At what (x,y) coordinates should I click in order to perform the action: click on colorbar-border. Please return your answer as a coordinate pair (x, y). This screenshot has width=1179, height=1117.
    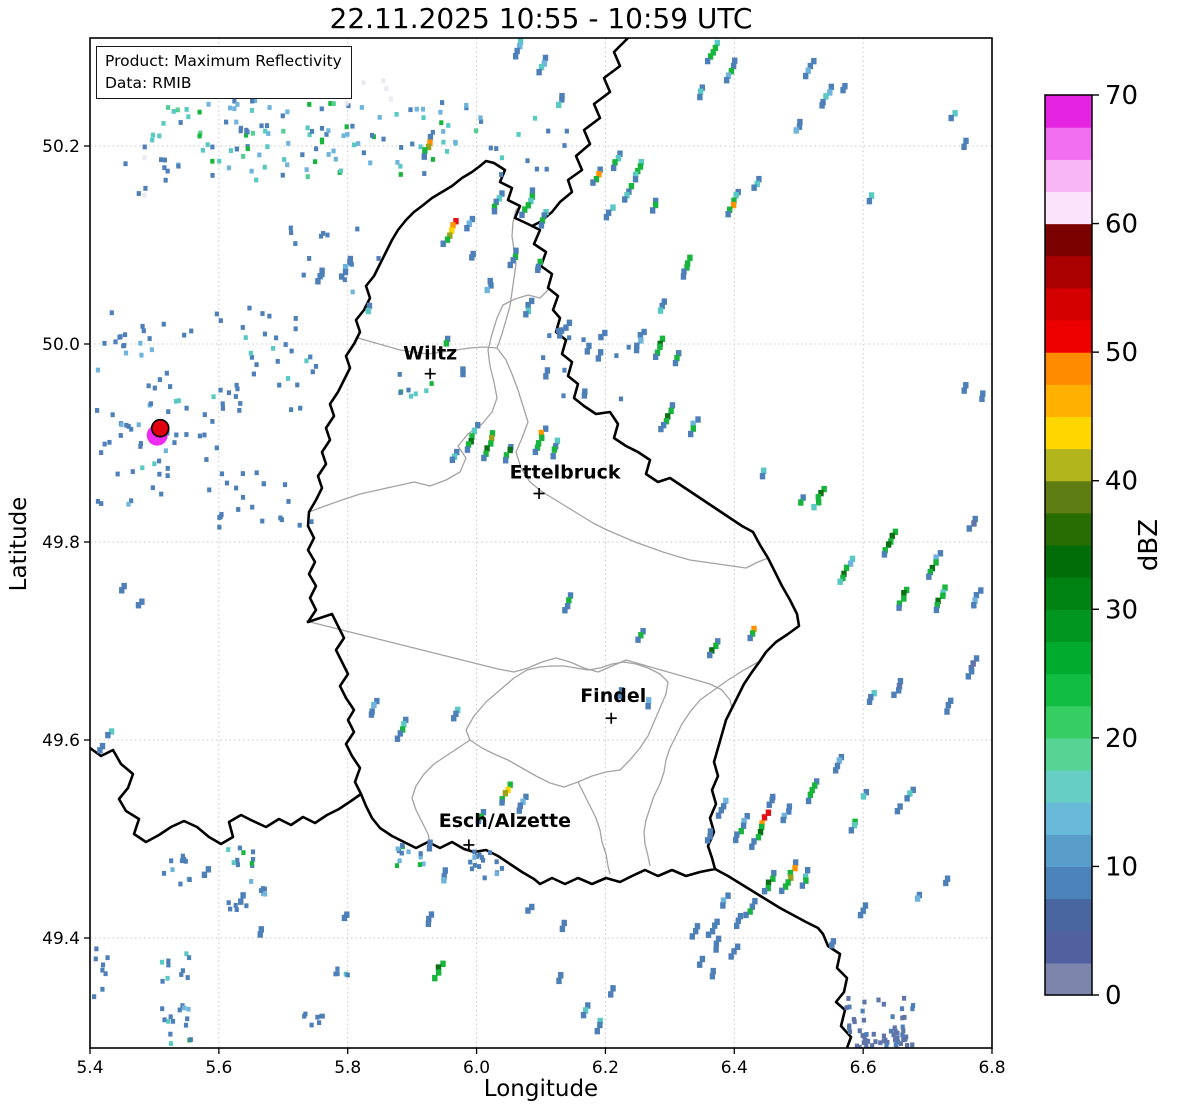
    Looking at the image, I should click on (1068, 545).